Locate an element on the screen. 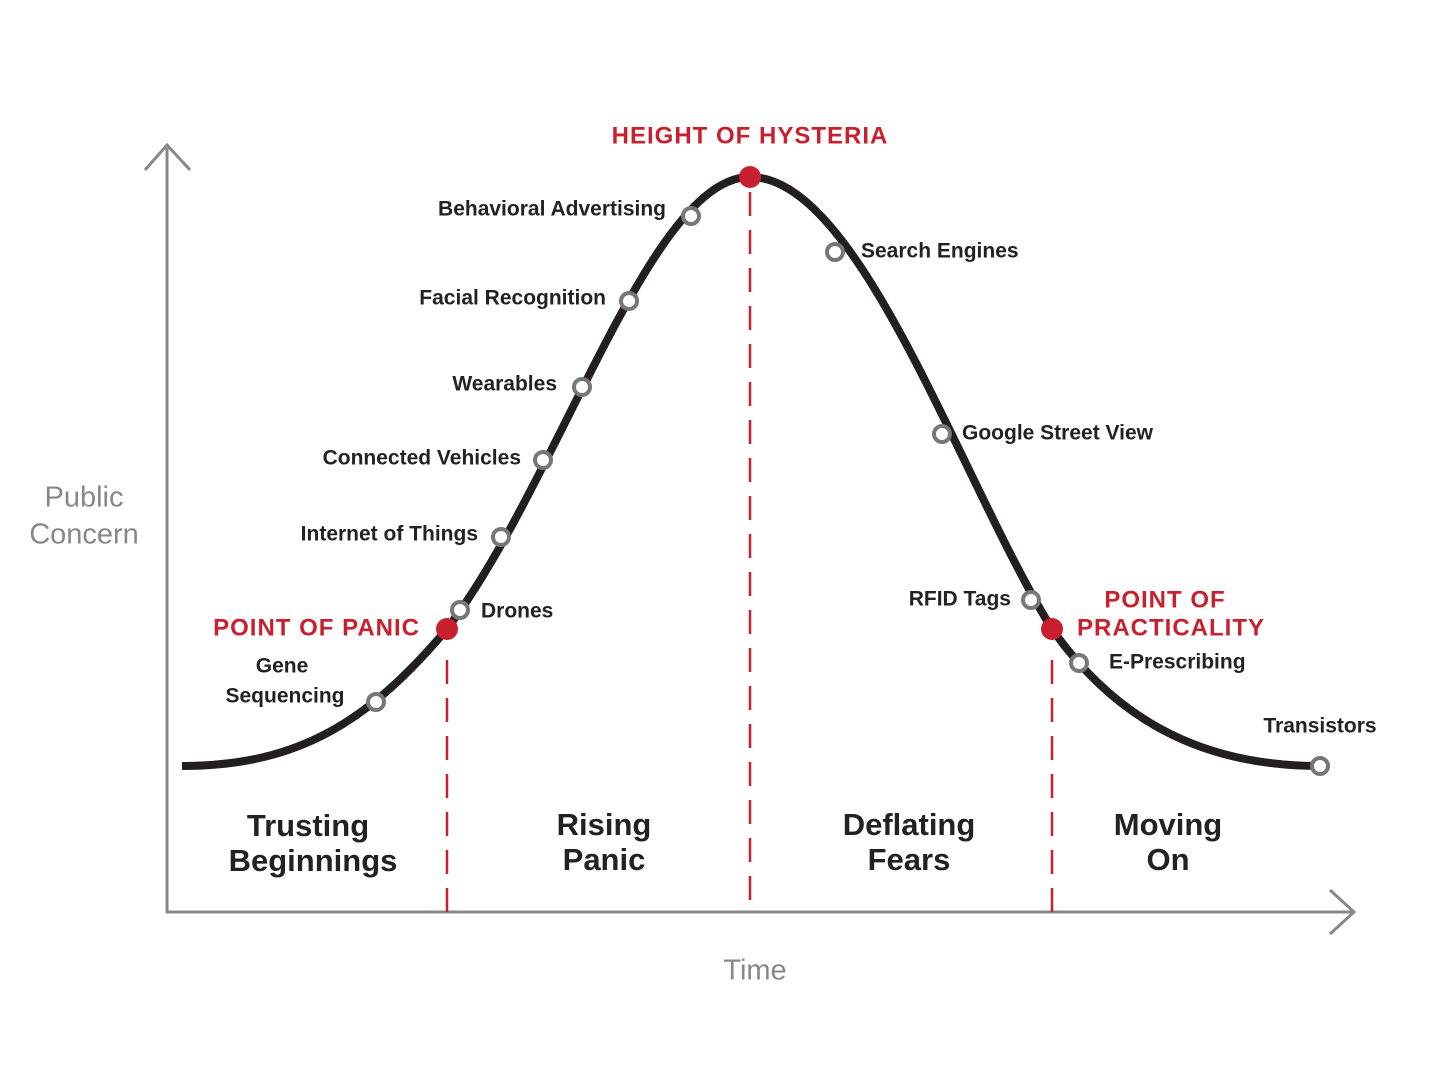 The height and width of the screenshot is (1072, 1440). tech-label: Search Engines is located at coordinates (940, 251).